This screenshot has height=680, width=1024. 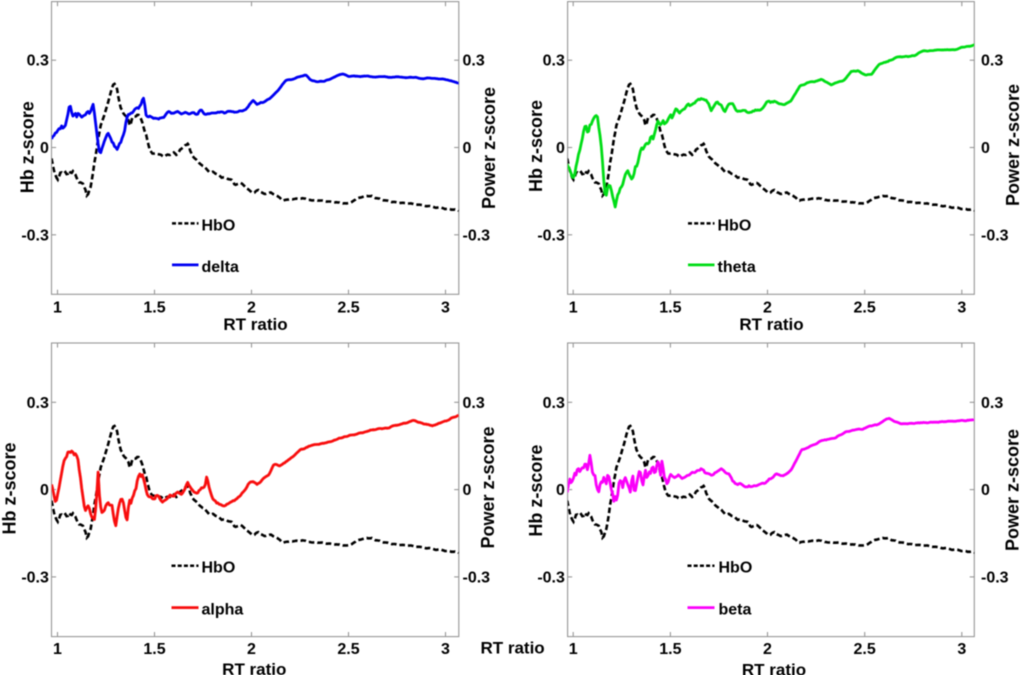 I want to click on svg-text: theta, so click(x=737, y=267).